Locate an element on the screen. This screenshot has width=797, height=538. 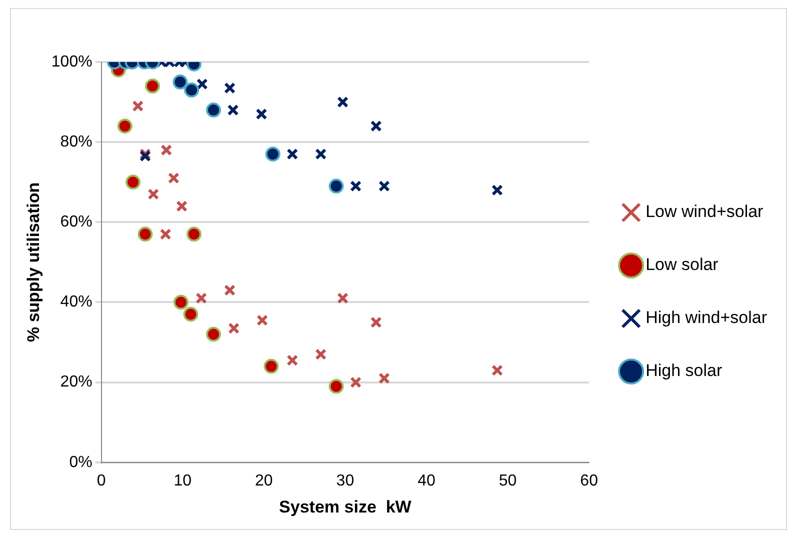
legend-label: High wind+solar is located at coordinates (707, 318).